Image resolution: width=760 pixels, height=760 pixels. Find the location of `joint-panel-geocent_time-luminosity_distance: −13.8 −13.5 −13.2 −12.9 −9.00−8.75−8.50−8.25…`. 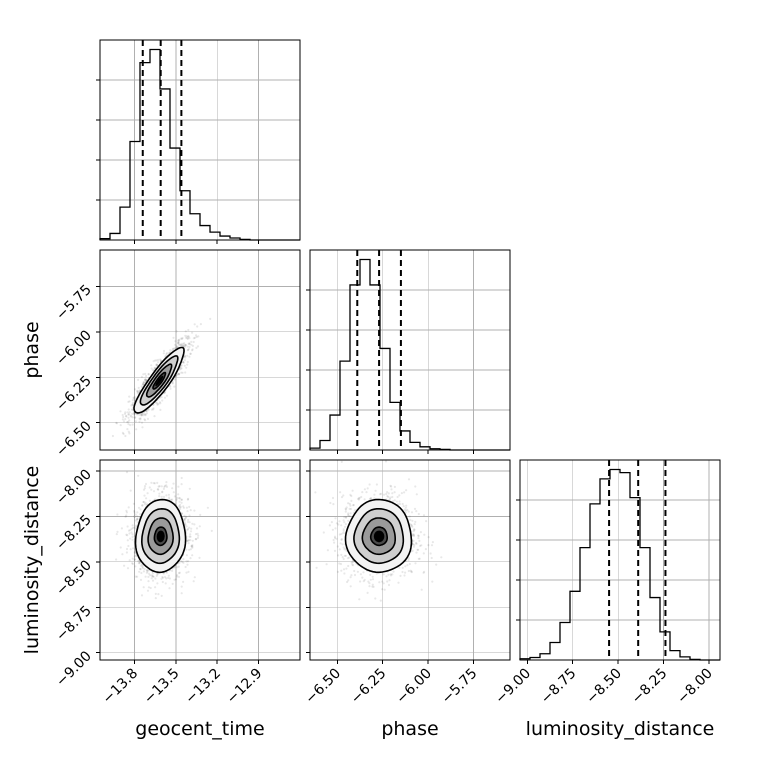

joint-panel-geocent_time-luminosity_distance: −13.8 −13.5 −13.2 −12.9 −9.00−8.75−8.50−8.25… is located at coordinates (177, 583).